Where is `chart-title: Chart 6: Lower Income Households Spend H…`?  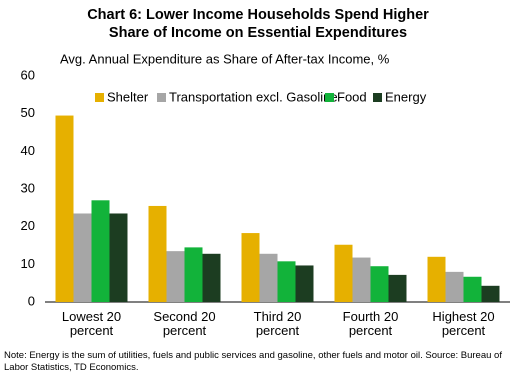
chart-title: Chart 6: Lower Income Households Spend H… is located at coordinates (258, 15).